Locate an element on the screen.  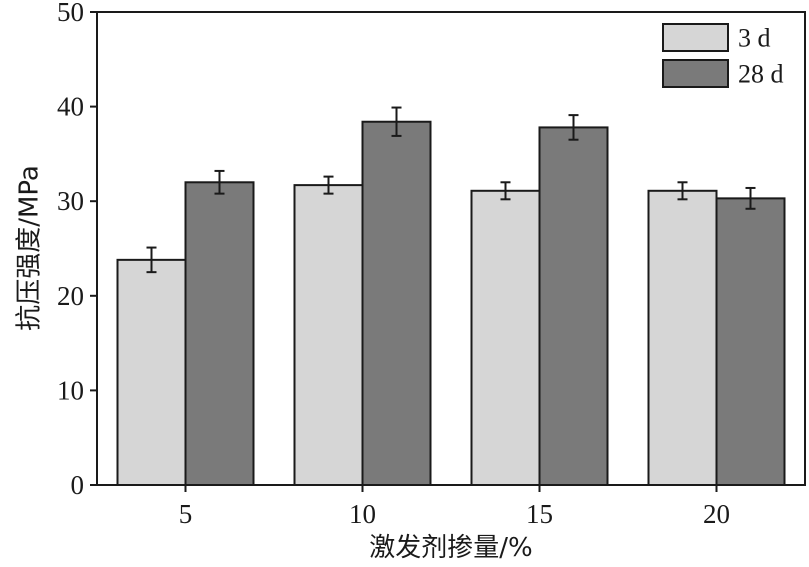
y-tick-label-10: 10 is located at coordinates (70, 390).